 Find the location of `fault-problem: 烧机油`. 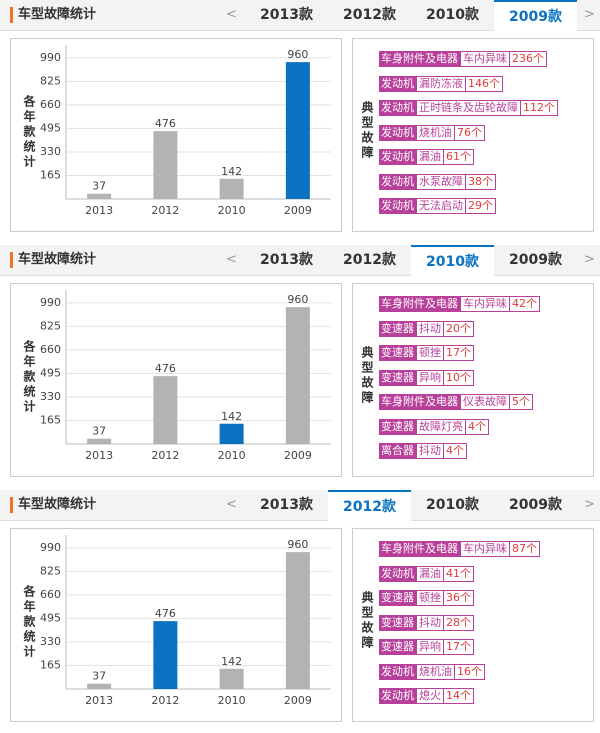

fault-problem: 烧机油 is located at coordinates (435, 132).